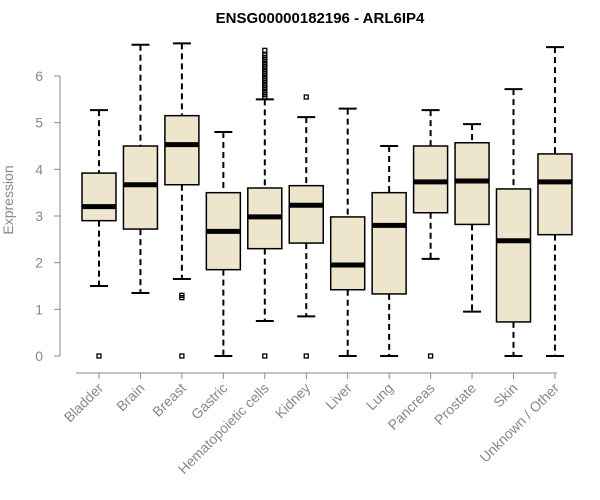 Image resolution: width=600 pixels, height=500 pixels. I want to click on x-tick-label: Kidney, so click(293, 401).